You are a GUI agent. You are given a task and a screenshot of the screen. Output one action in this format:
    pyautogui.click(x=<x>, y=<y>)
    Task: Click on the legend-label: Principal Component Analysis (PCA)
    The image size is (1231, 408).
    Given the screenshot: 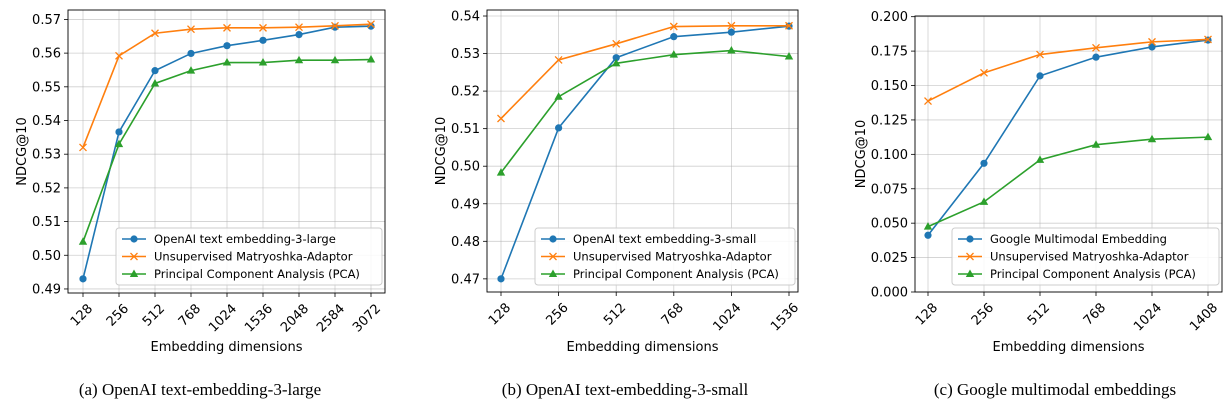 What is the action you would take?
    pyautogui.click(x=1093, y=274)
    